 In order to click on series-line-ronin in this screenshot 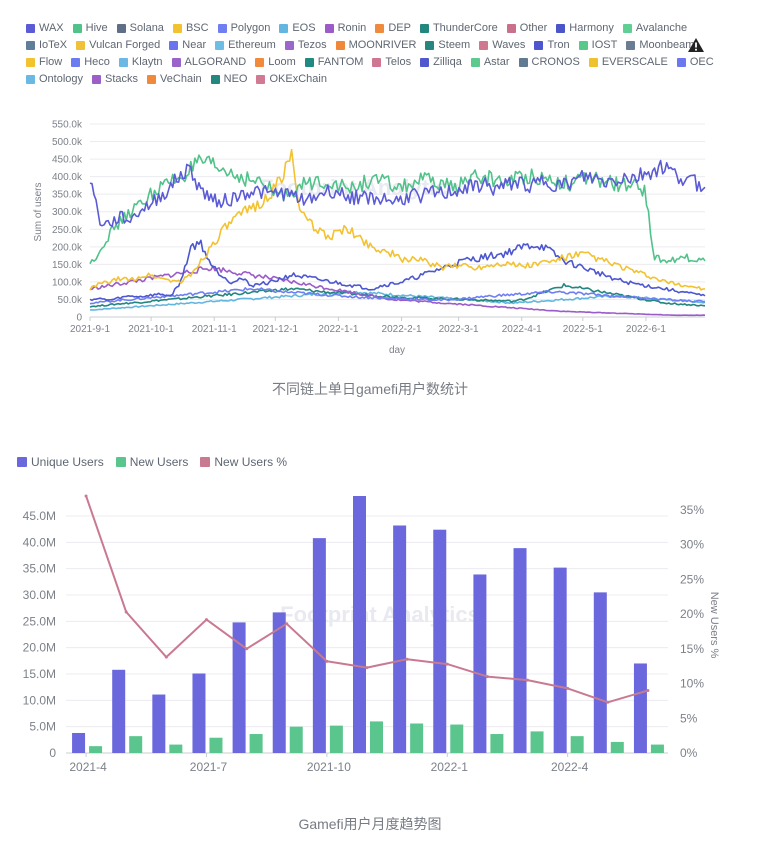, I will do `click(397, 291)`.